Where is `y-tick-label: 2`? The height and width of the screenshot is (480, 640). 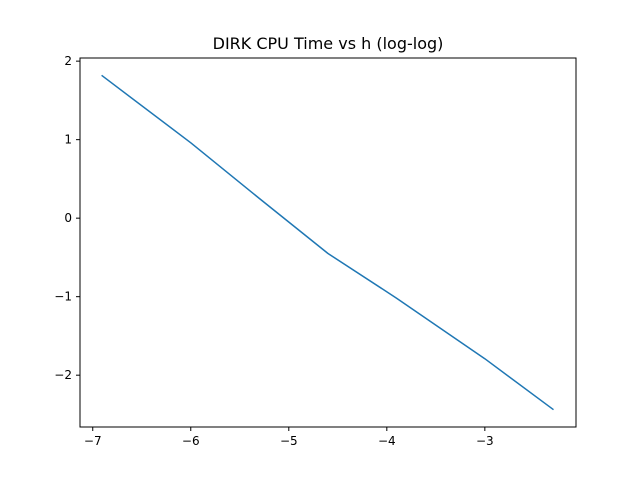
y-tick-label: 2 is located at coordinates (68, 61).